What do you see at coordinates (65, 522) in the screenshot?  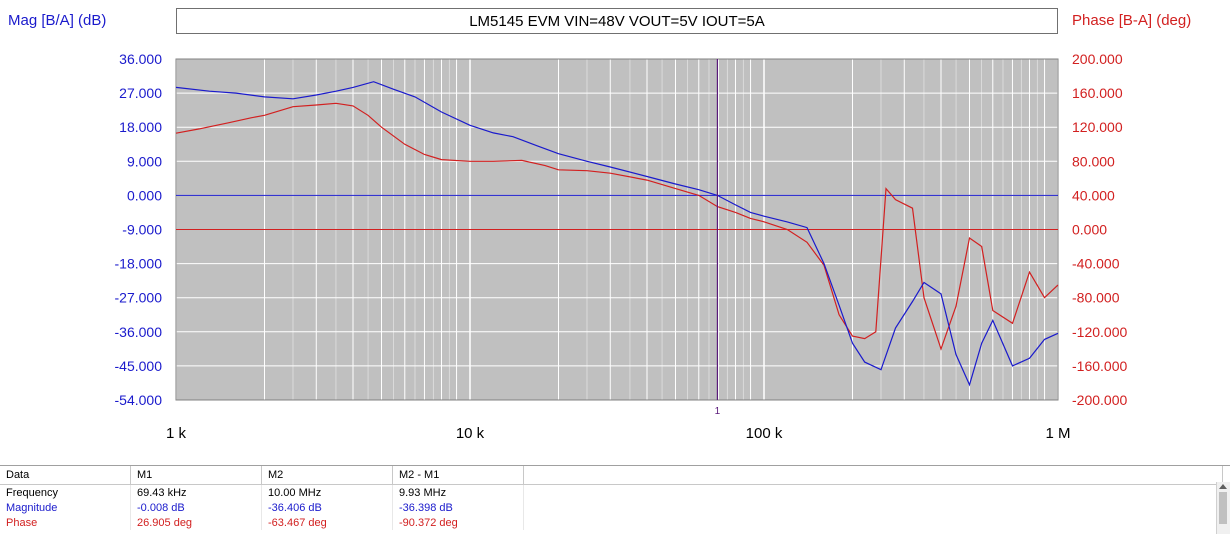 I see `table-cell: Phase` at bounding box center [65, 522].